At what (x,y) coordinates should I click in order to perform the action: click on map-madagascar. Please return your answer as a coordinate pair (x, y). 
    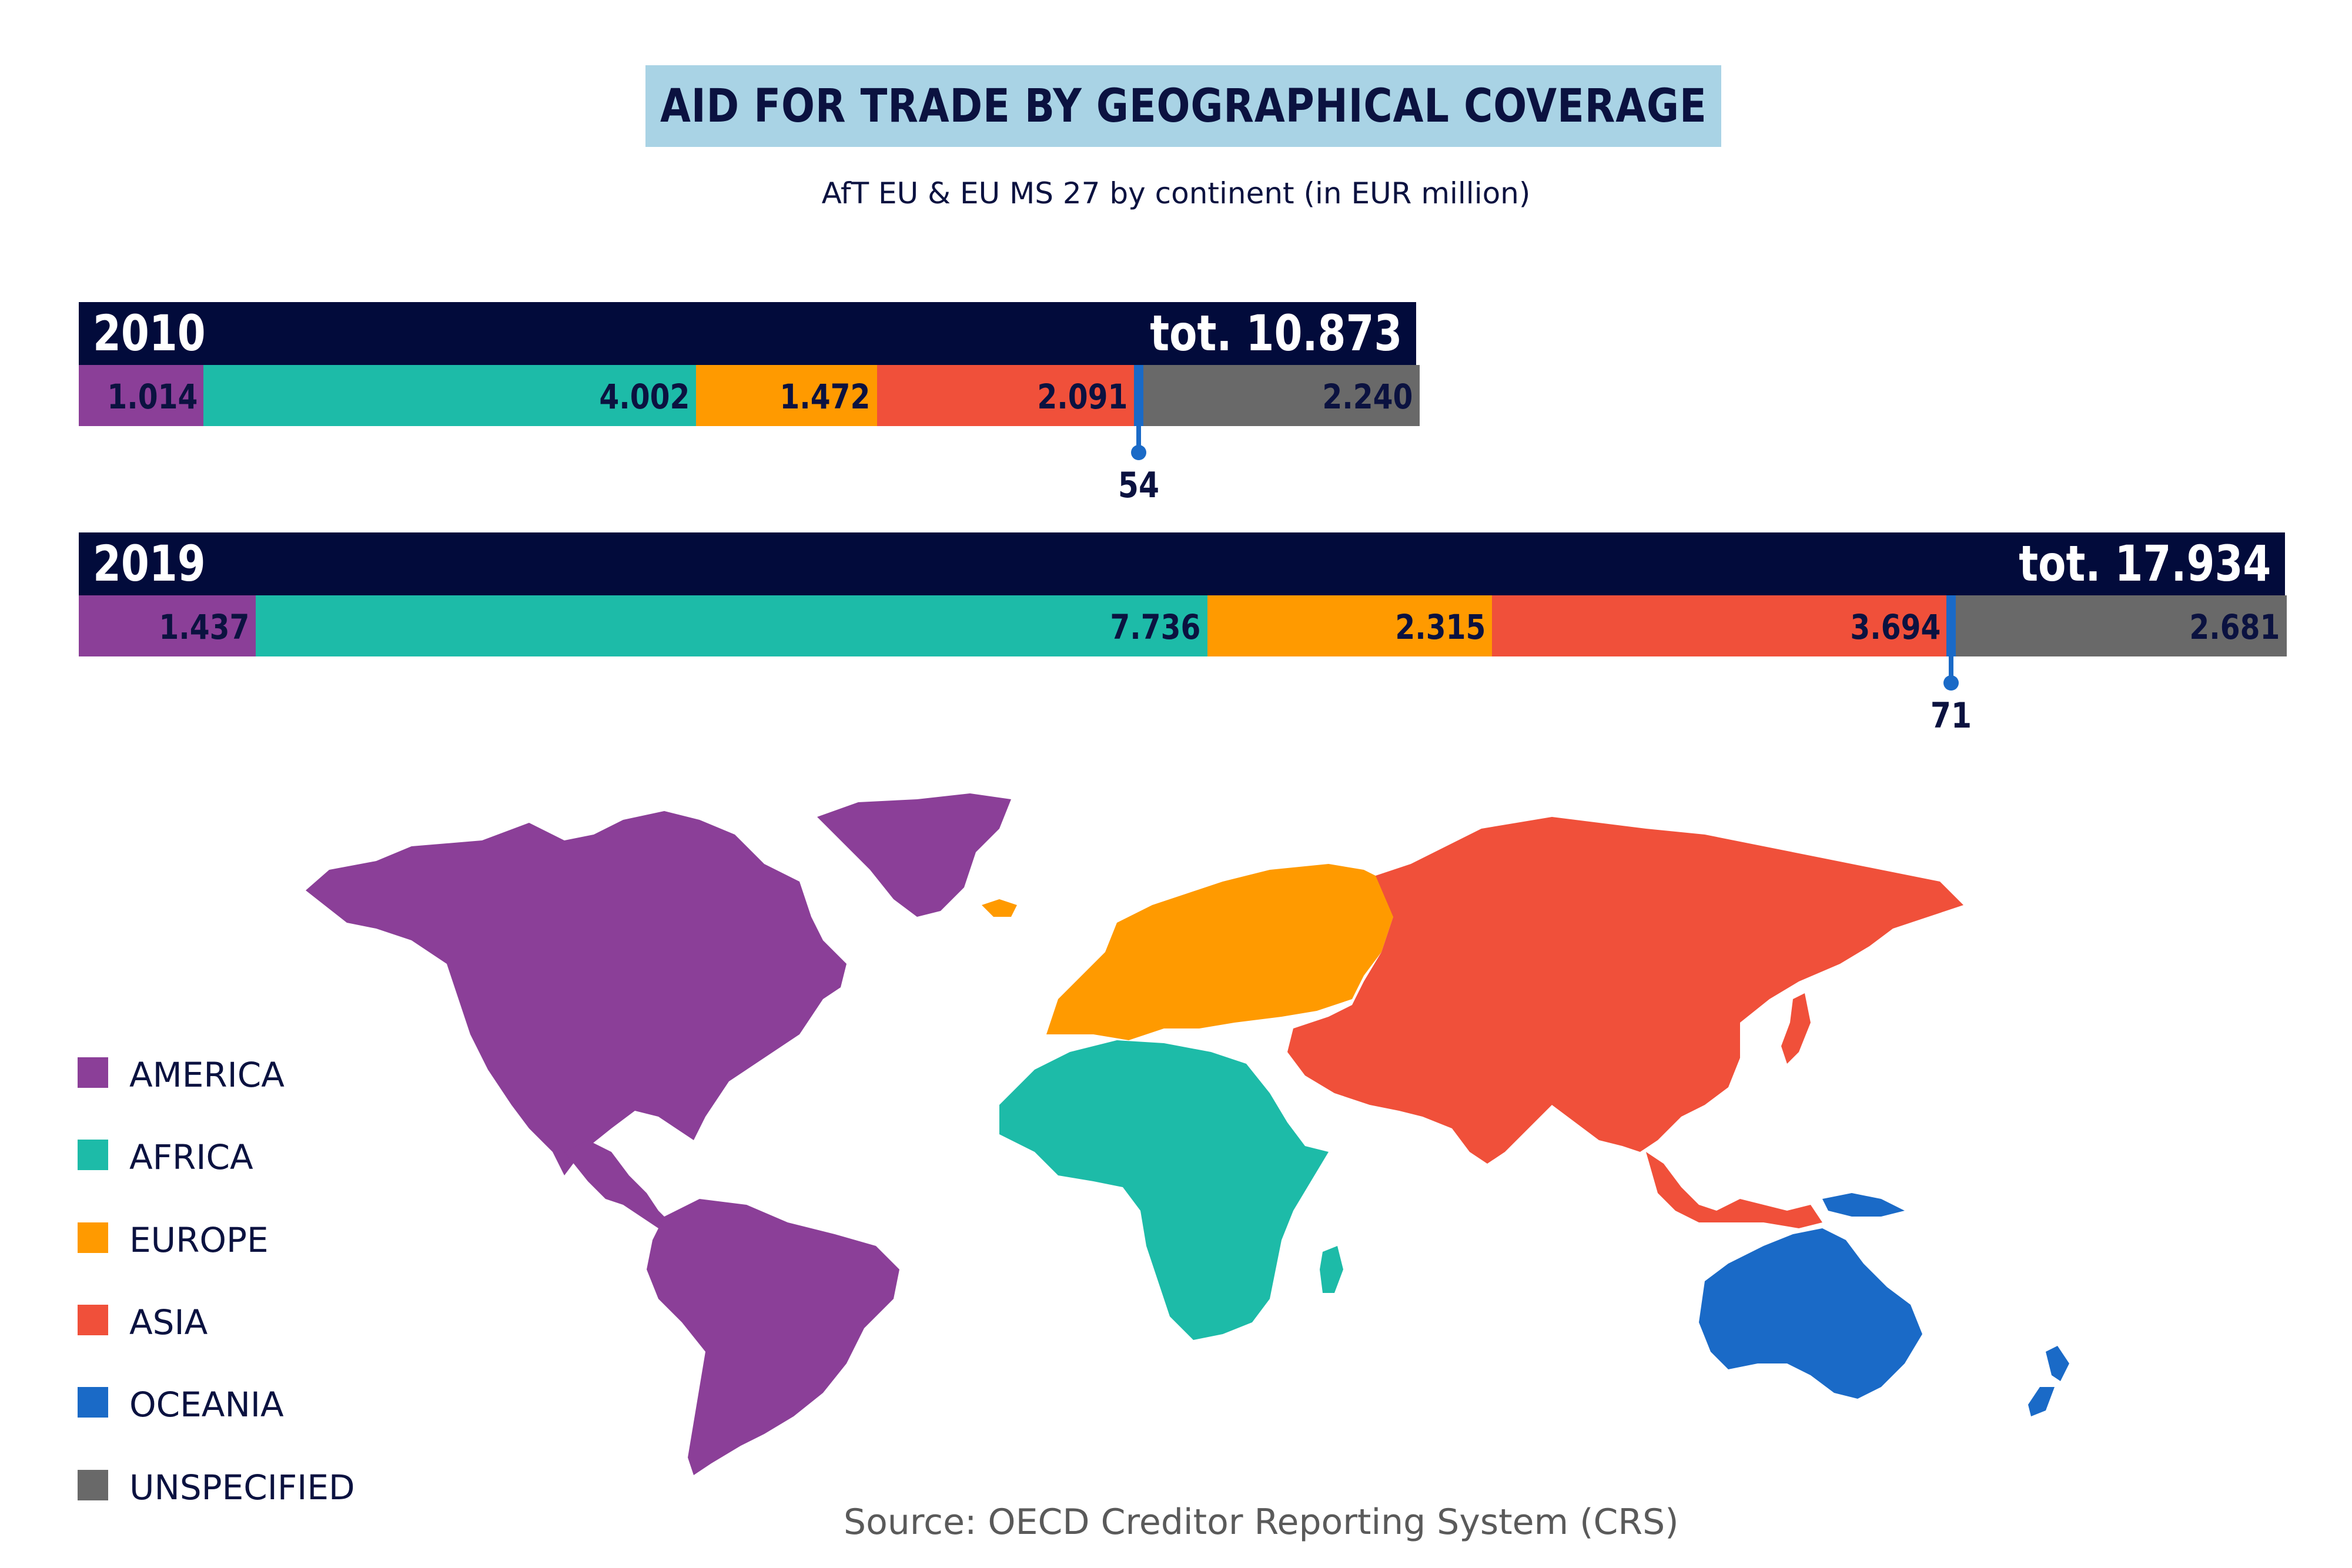
    Looking at the image, I should click on (1331, 1269).